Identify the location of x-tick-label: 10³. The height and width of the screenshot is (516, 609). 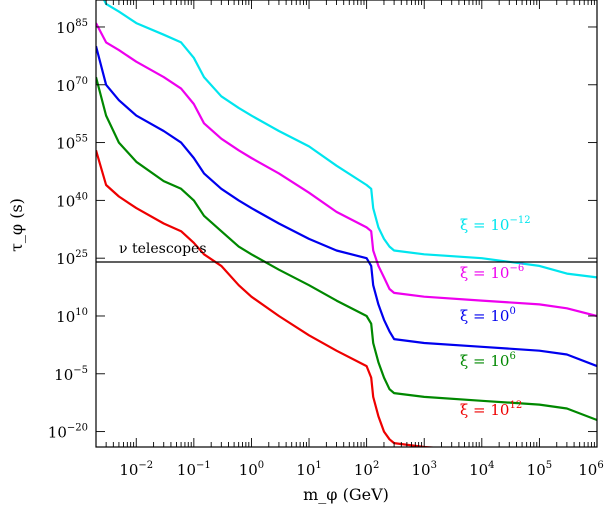
(423, 469).